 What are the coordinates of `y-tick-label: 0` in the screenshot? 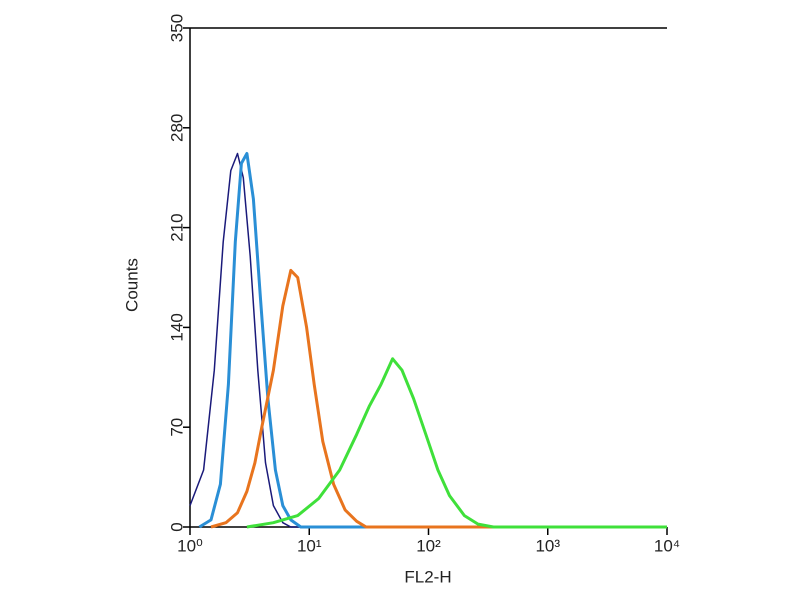 It's located at (176, 526).